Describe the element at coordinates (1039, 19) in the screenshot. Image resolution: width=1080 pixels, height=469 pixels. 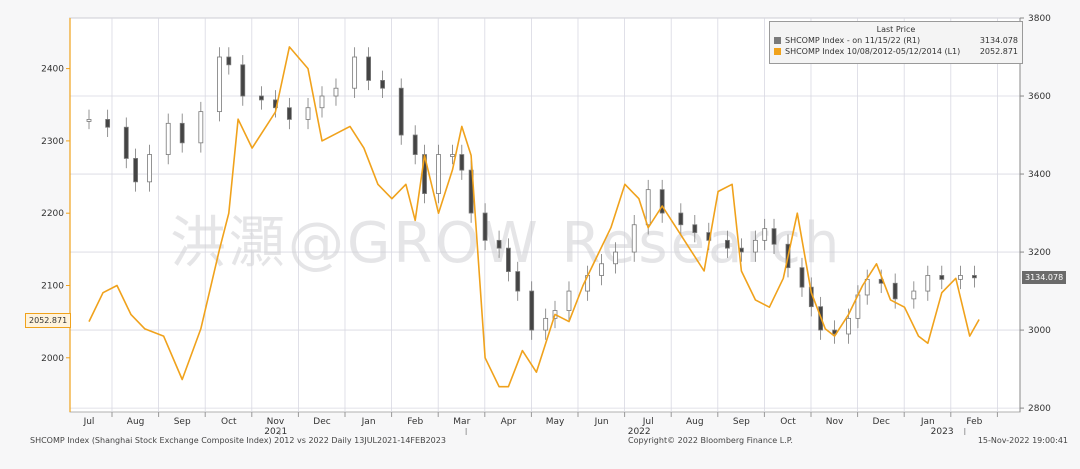
I see `right-axis-tick-label: 3800` at that location.